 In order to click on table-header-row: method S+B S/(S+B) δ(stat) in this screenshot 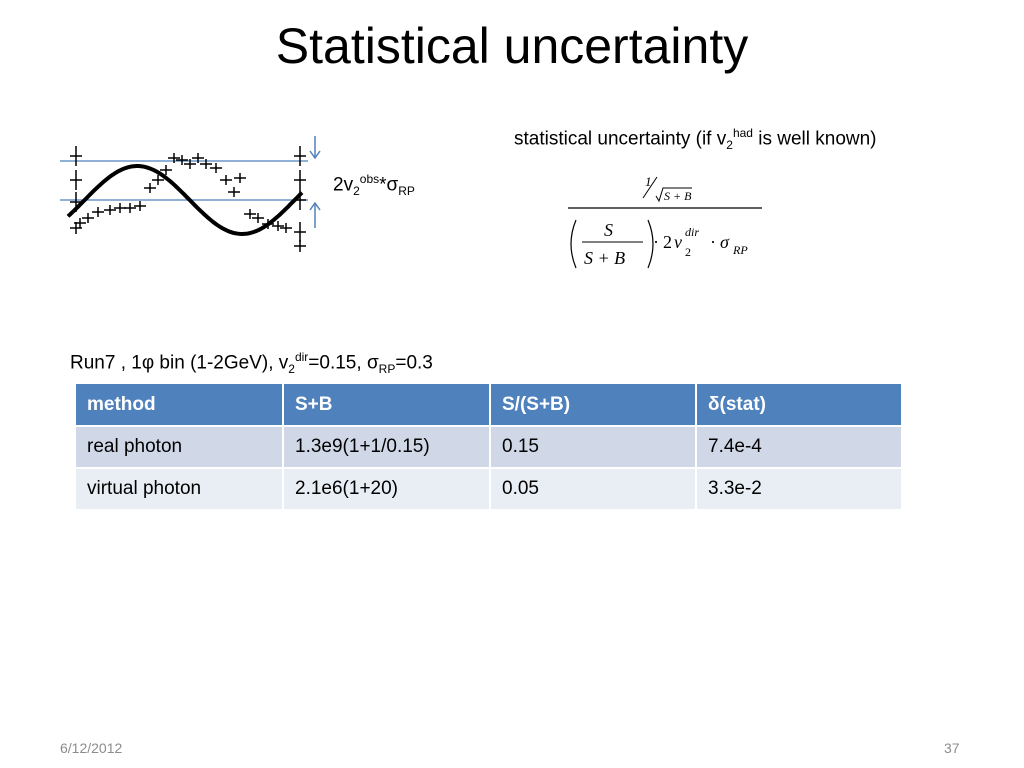, I will do `click(489, 405)`.